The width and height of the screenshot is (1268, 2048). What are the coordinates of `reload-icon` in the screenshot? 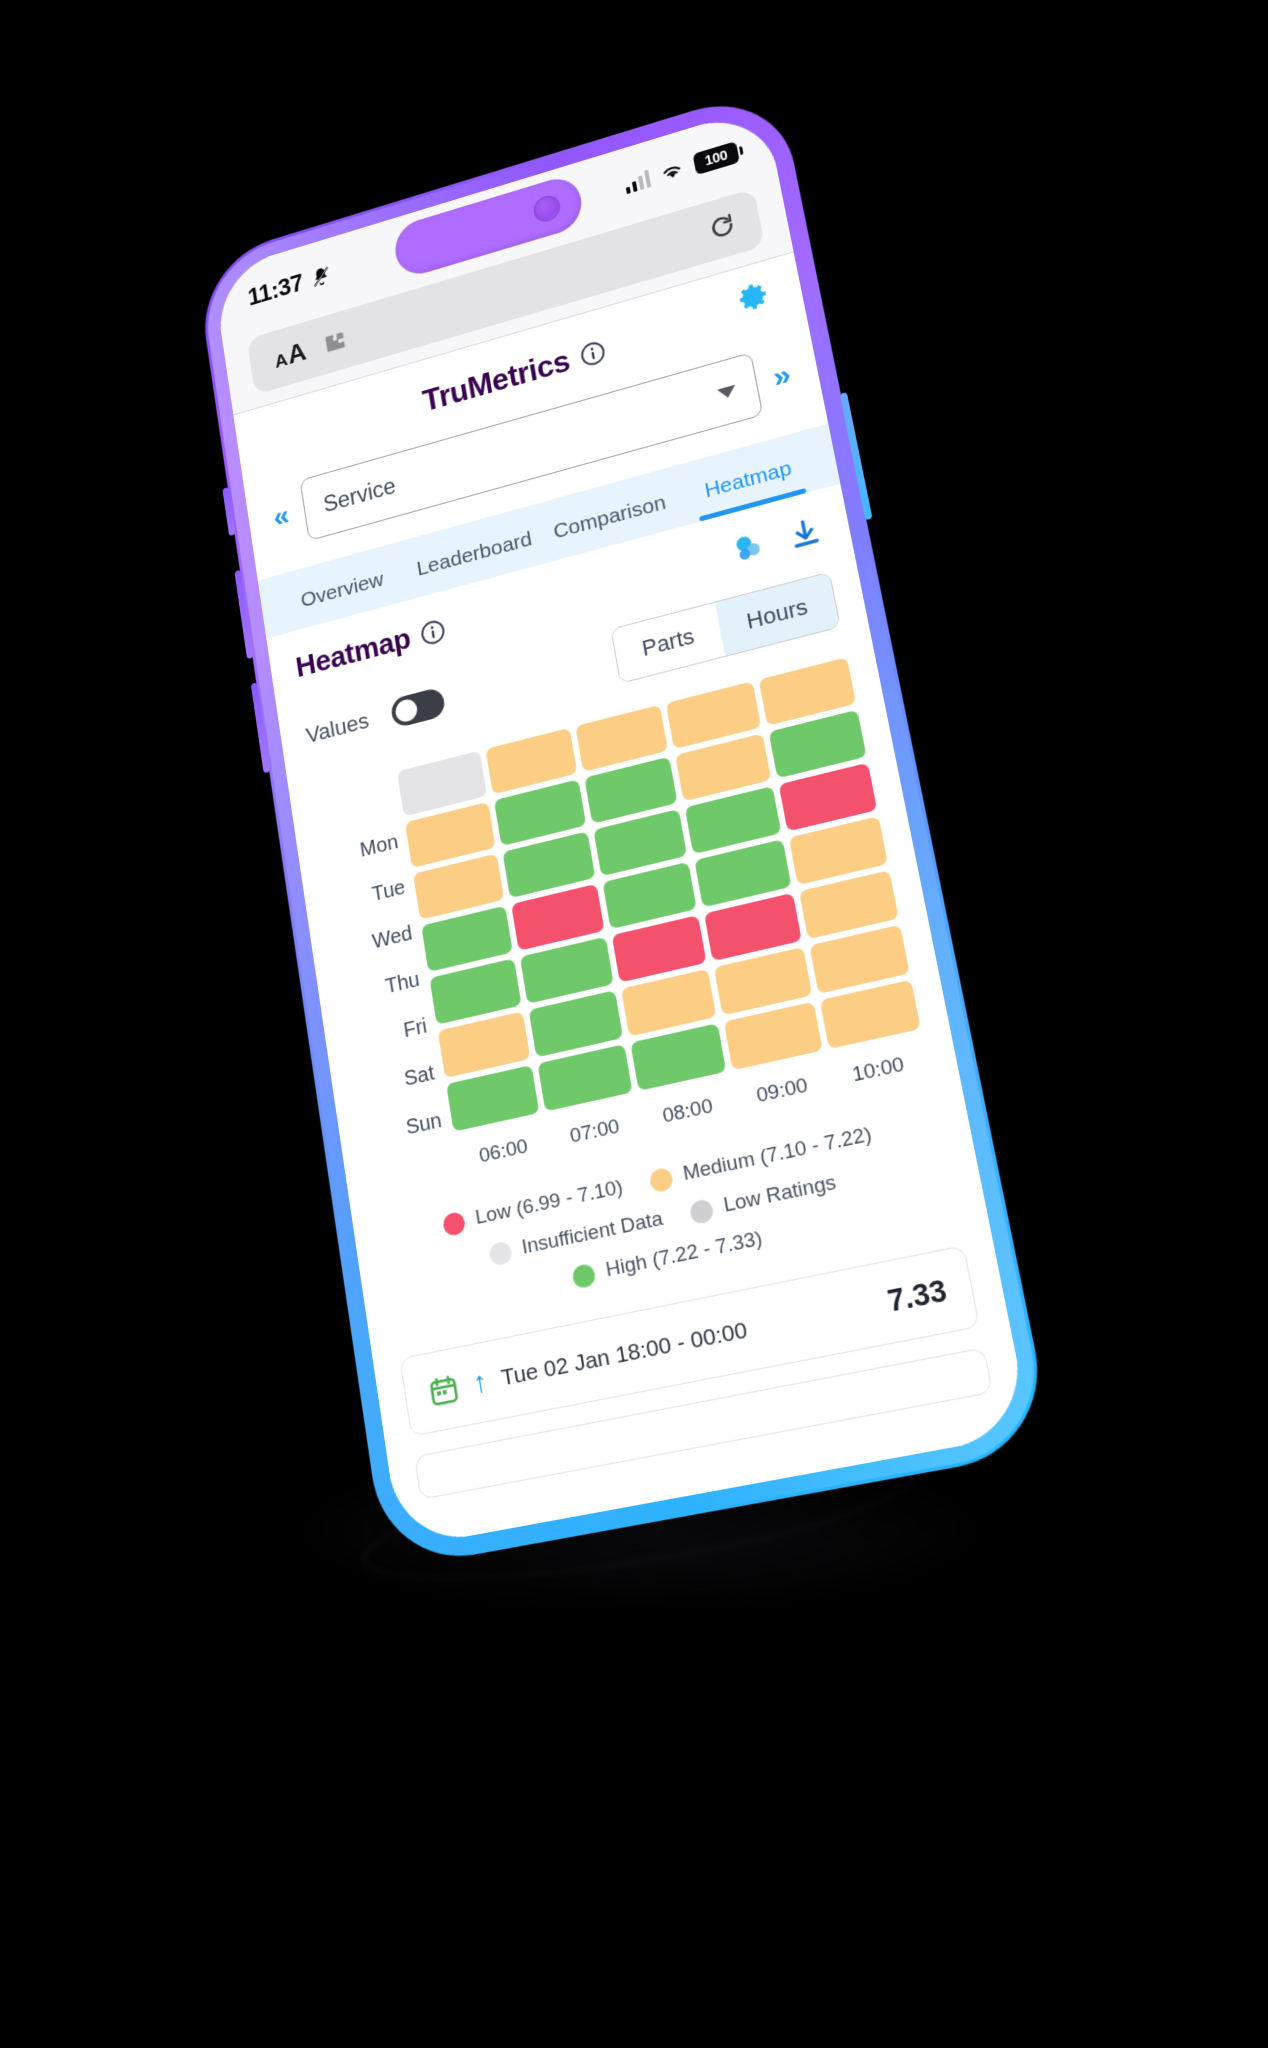 It's located at (722, 228).